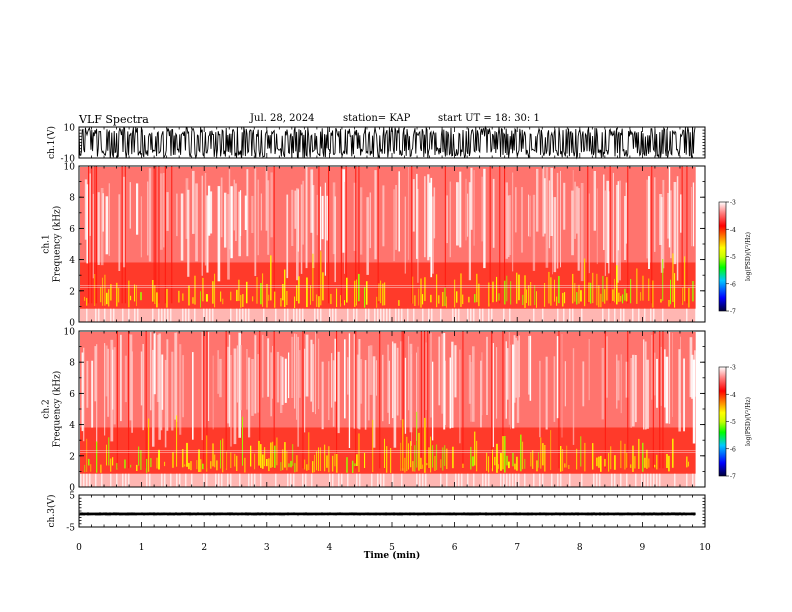 The image size is (792, 612). I want to click on ch1-spec-ytick-3: 6, so click(72, 230).